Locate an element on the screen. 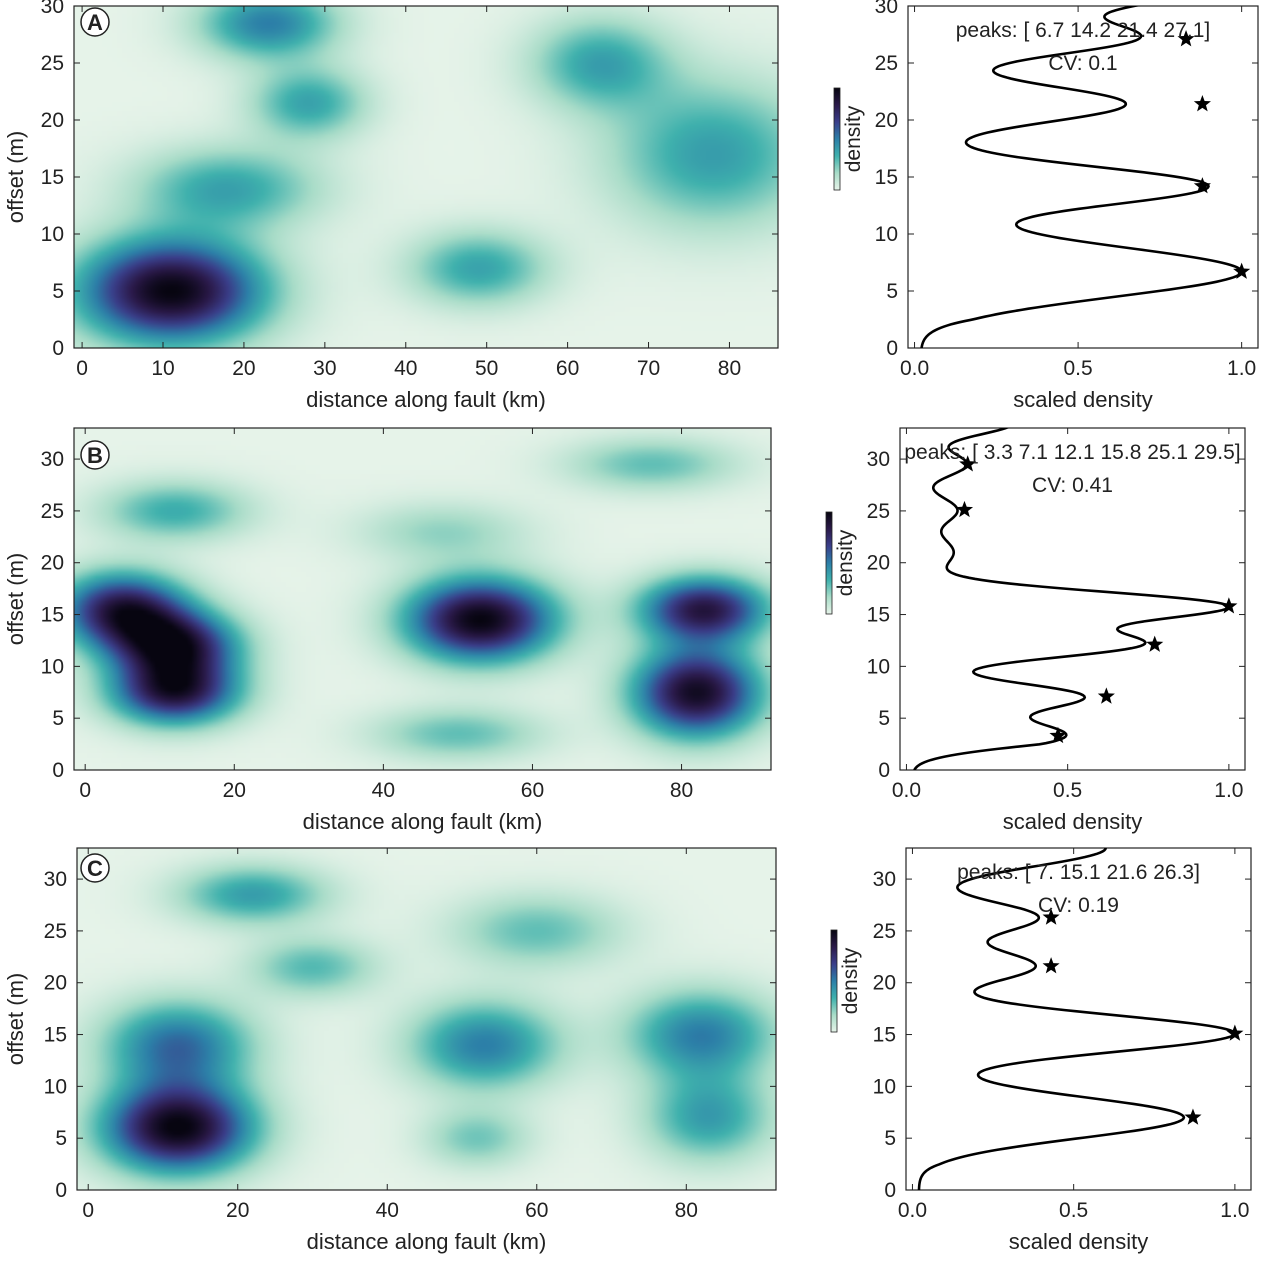 The image size is (1280, 1270). peaks-annotation: peaks: [ 3.3 7.1 12.1 15.8 25.1 29.5] is located at coordinates (1072, 452).